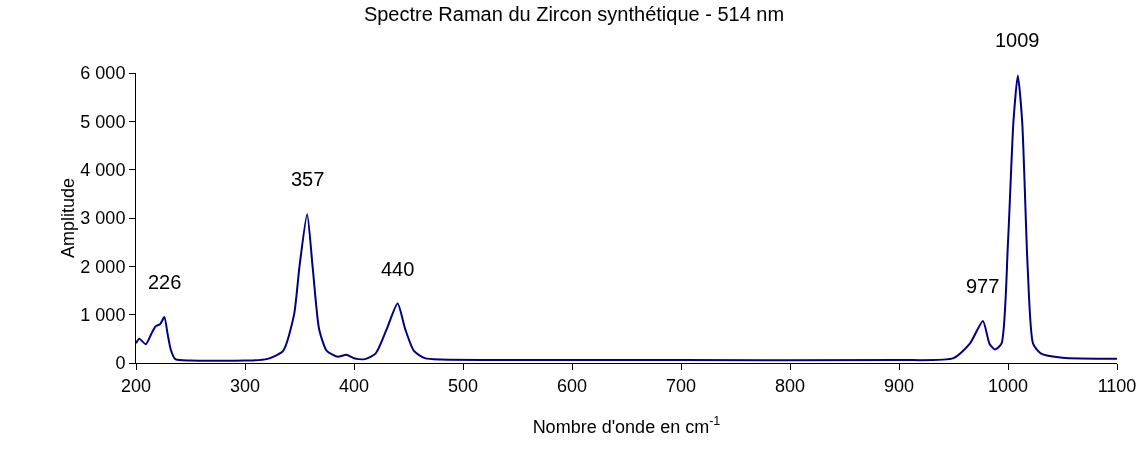 The image size is (1148, 463). What do you see at coordinates (626, 425) in the screenshot?
I see `x-axis-title: Nombre d'onde en cm$^{-1}$` at bounding box center [626, 425].